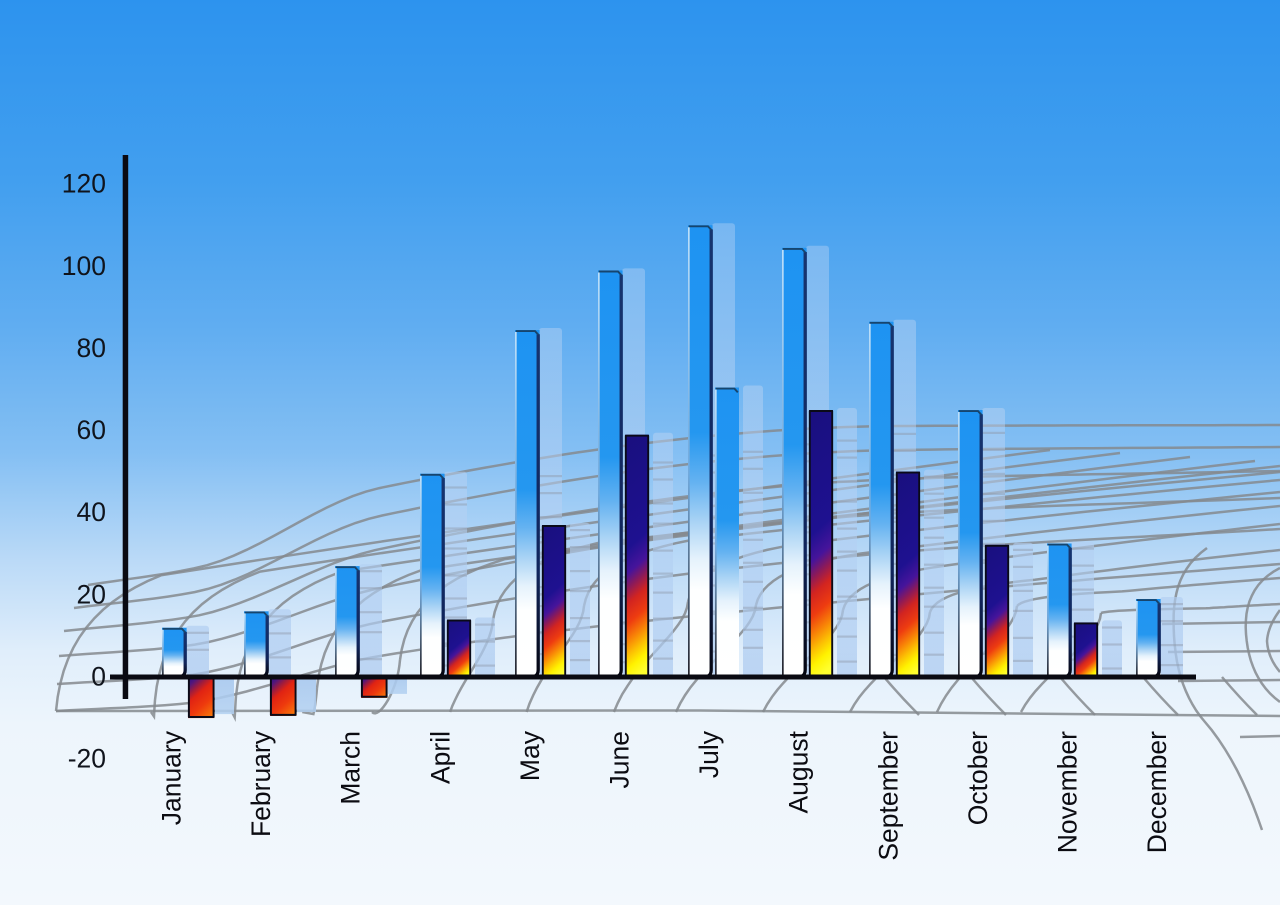  Describe the element at coordinates (1157, 792) in the screenshot. I see `svg-text: December` at that location.